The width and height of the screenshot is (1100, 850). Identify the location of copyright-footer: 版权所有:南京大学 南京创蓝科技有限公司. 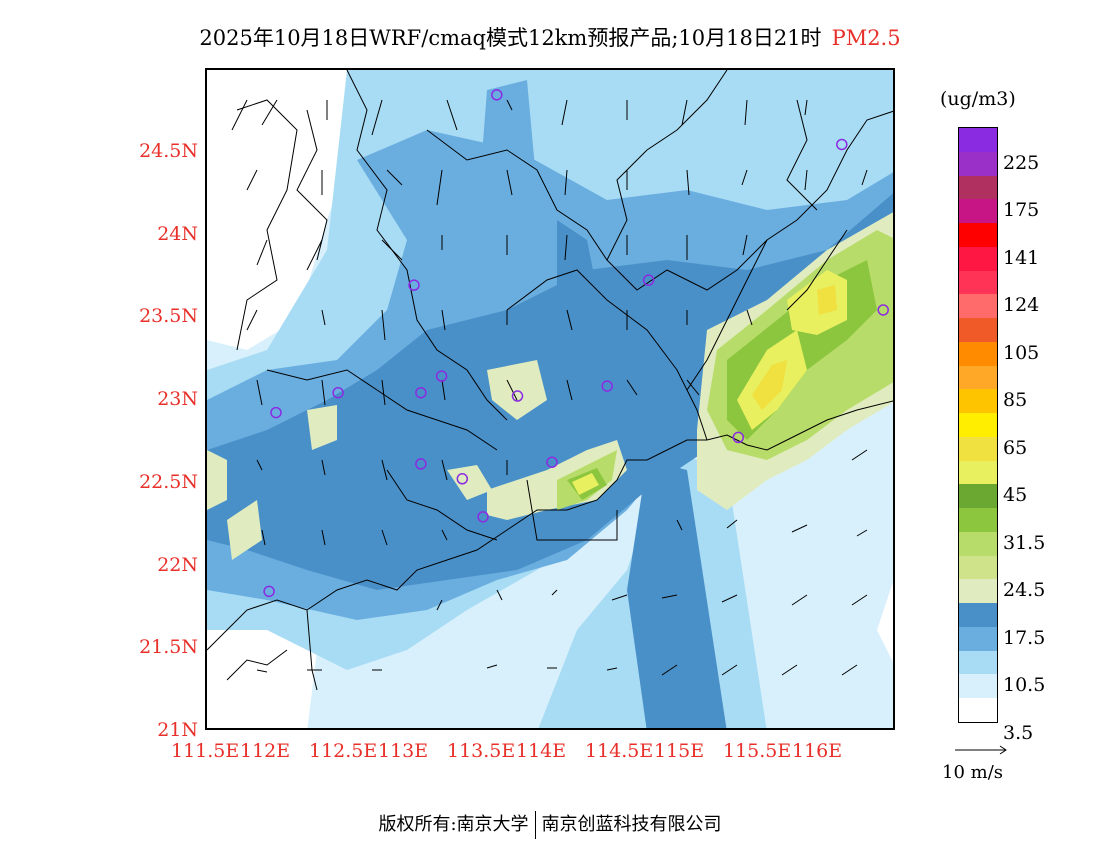
(550, 824).